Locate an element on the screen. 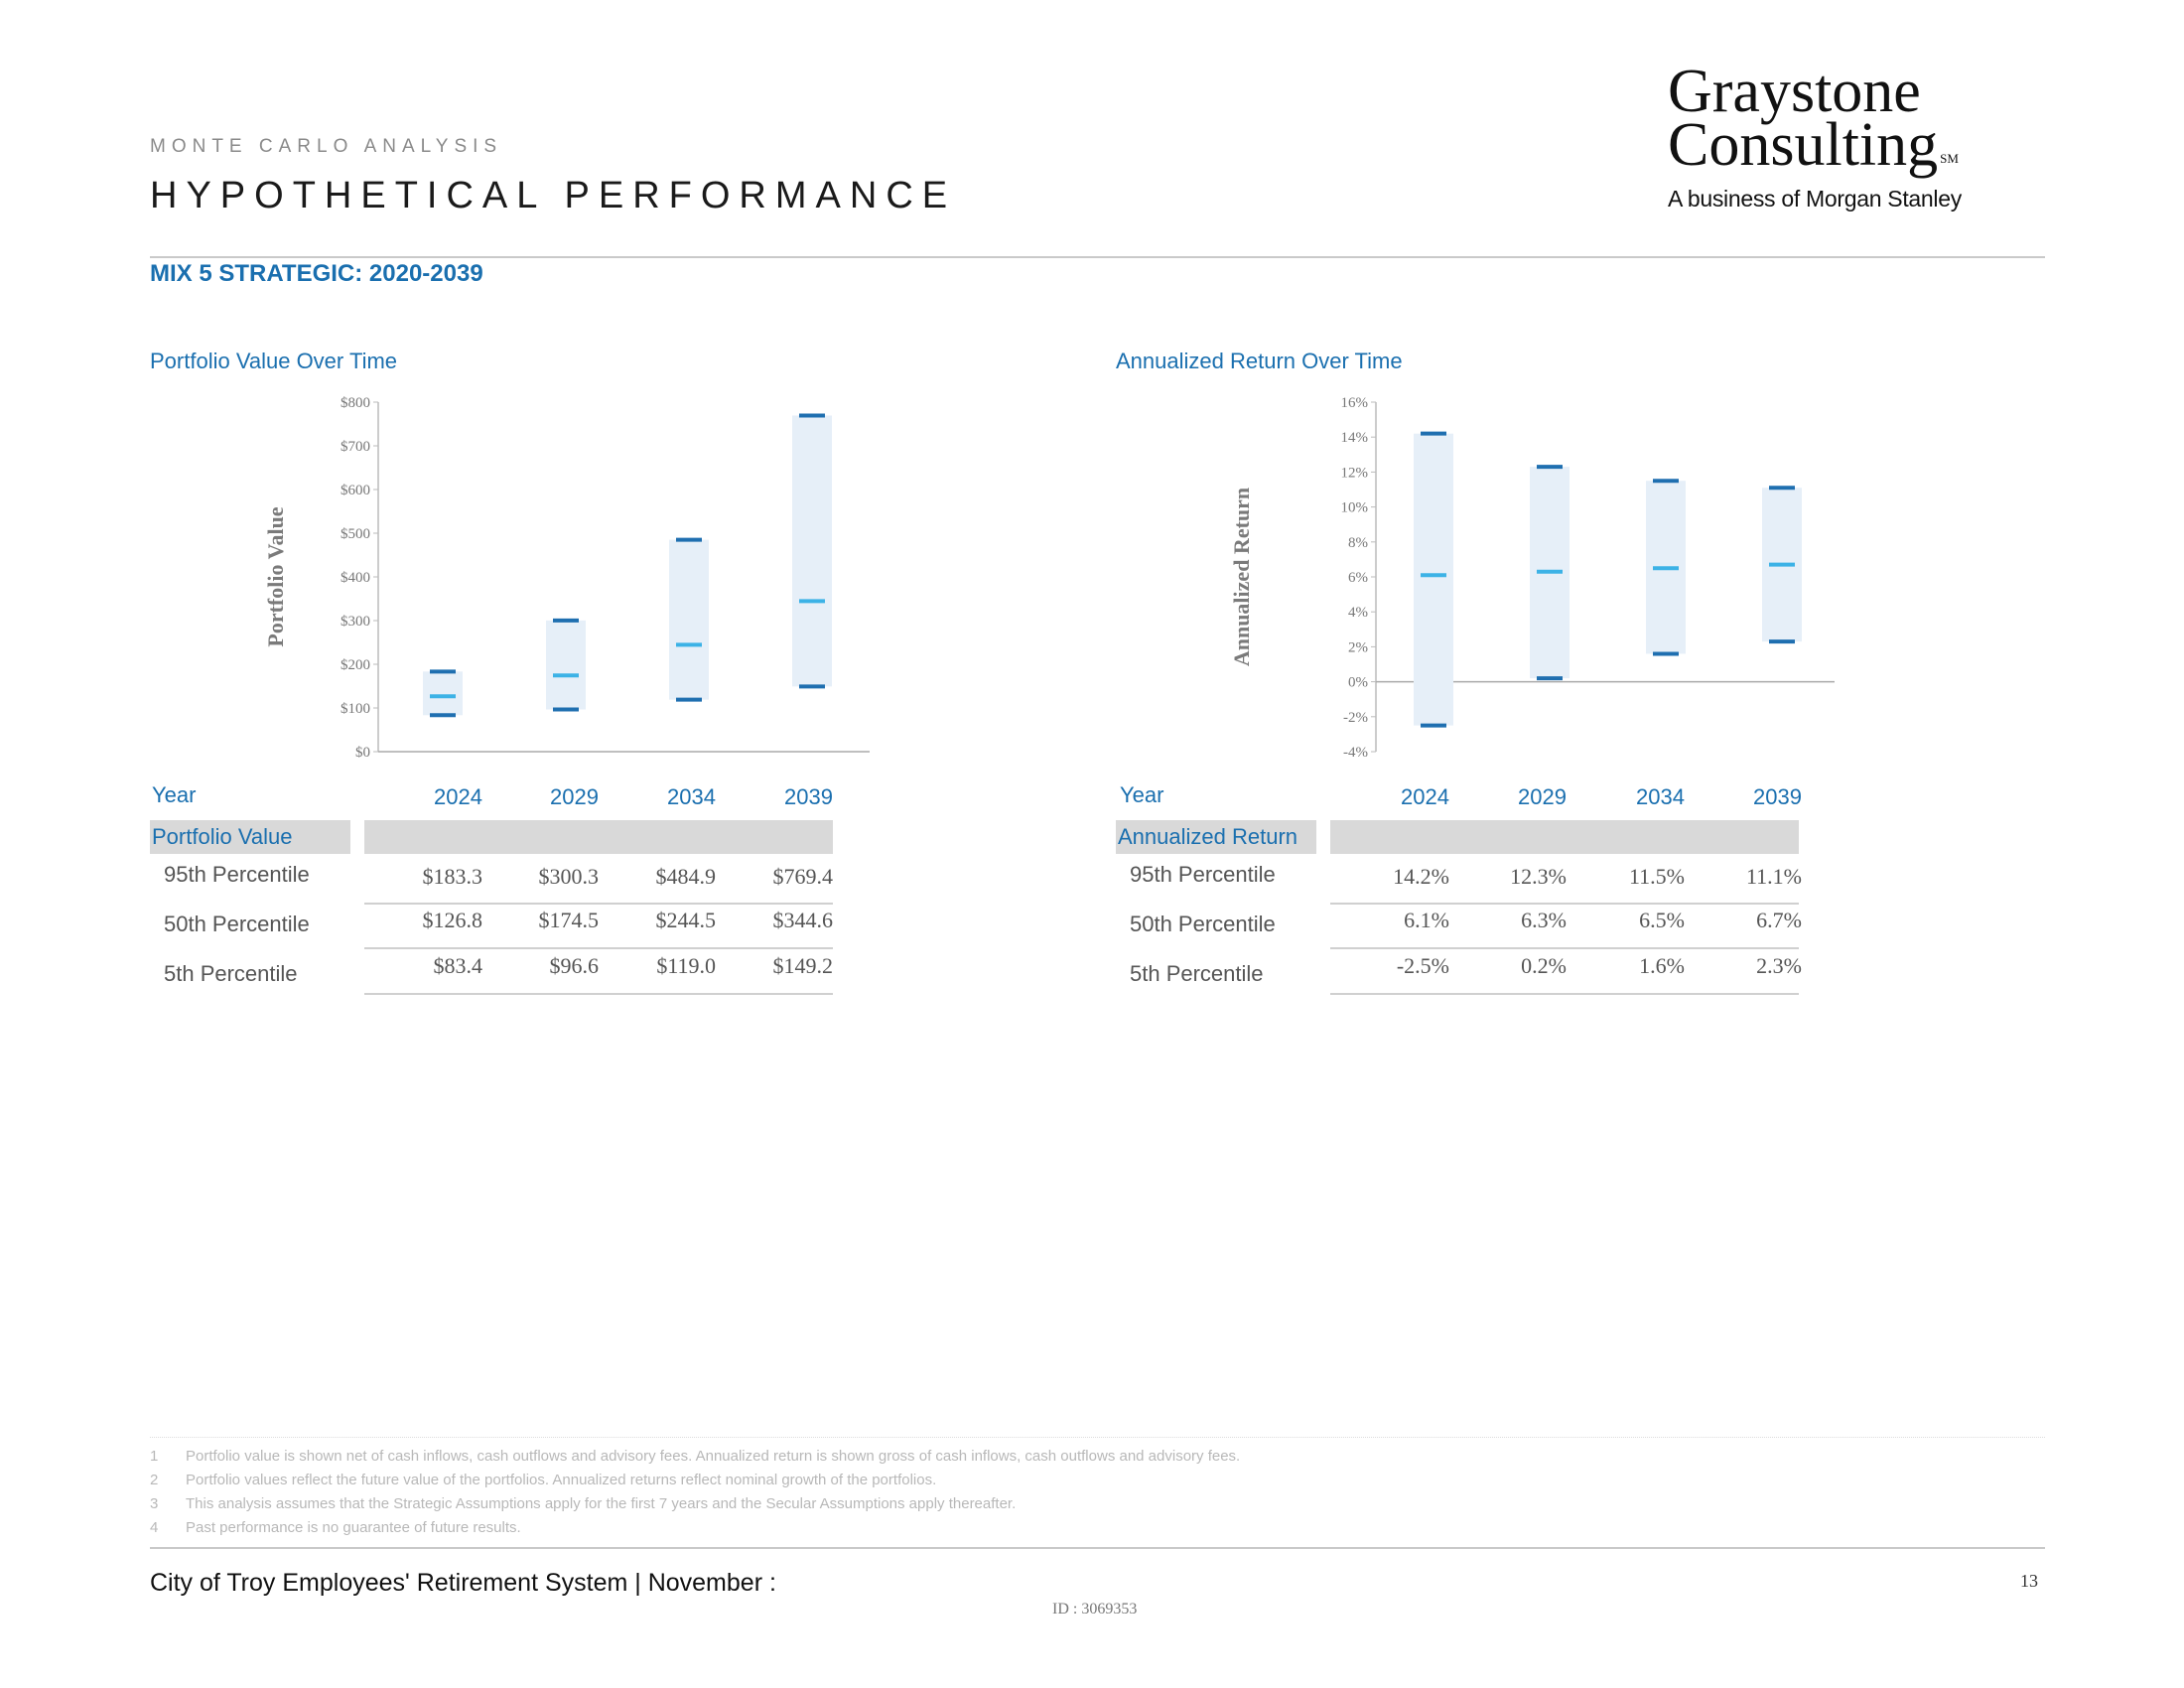 The height and width of the screenshot is (1688, 2184). page-number: 13 is located at coordinates (2029, 1581).